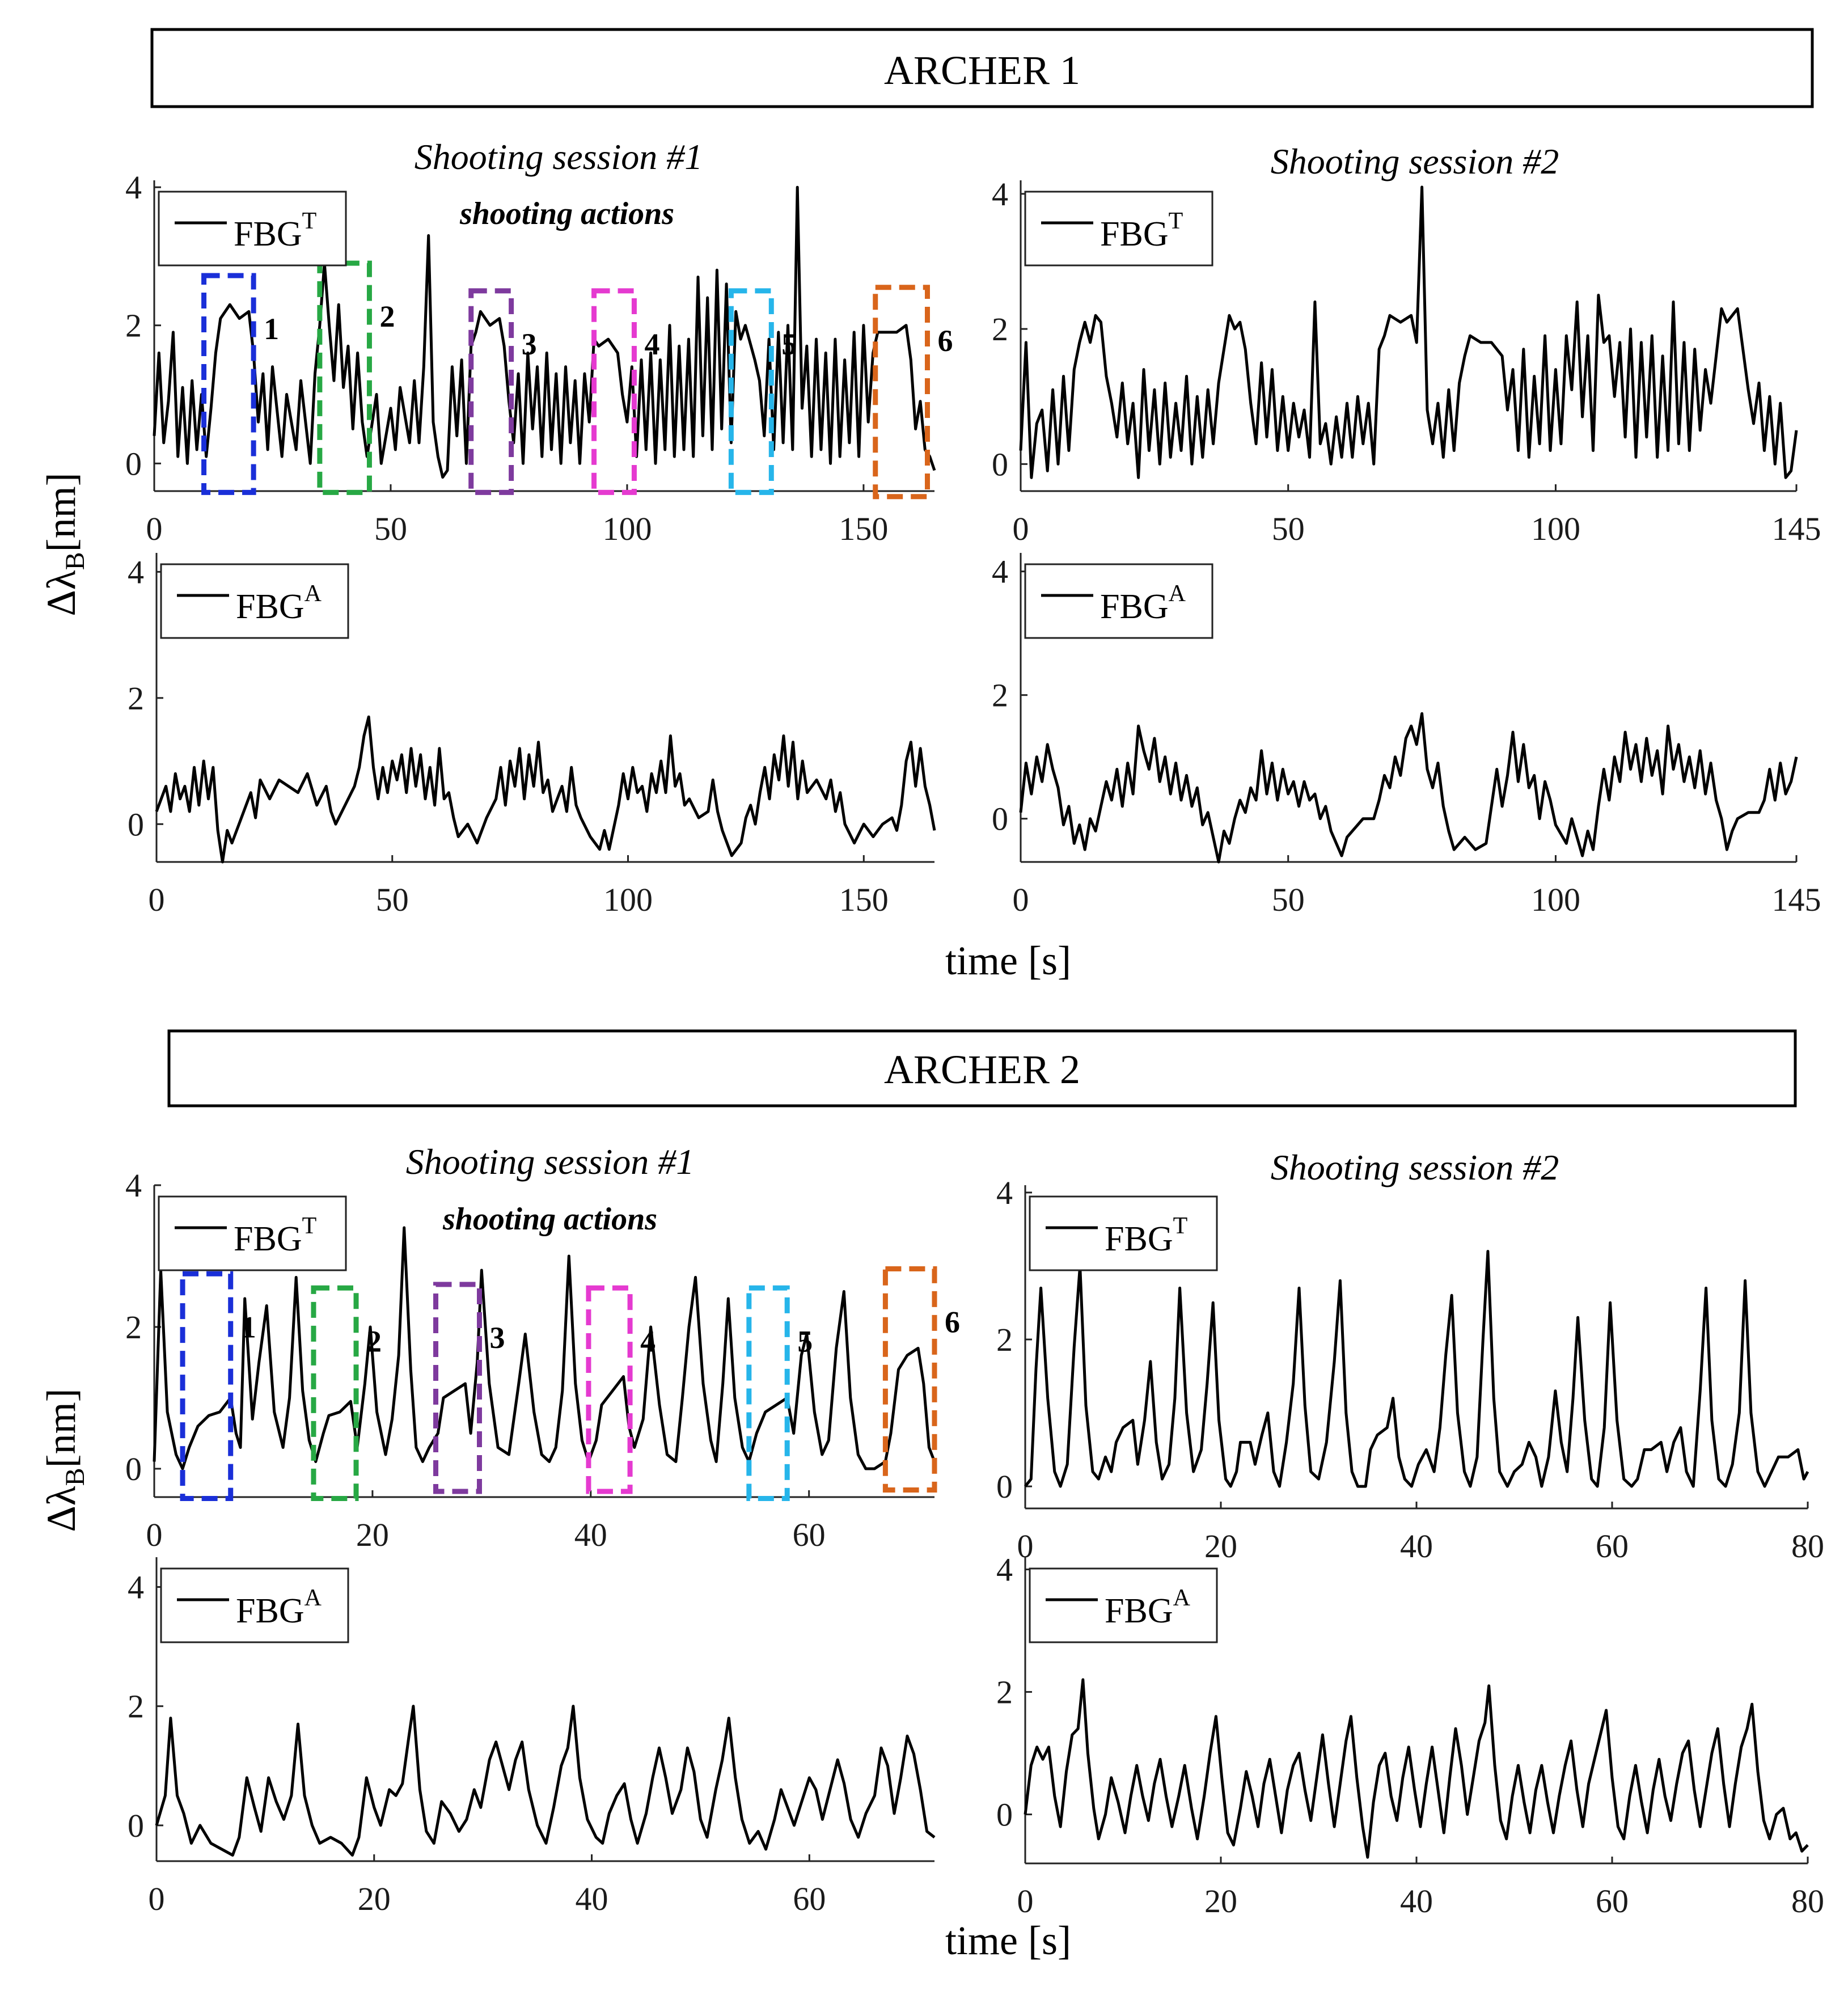 This screenshot has width=1848, height=1991. What do you see at coordinates (154, 1534) in the screenshot?
I see `panel-5-x-tick-label: 0` at bounding box center [154, 1534].